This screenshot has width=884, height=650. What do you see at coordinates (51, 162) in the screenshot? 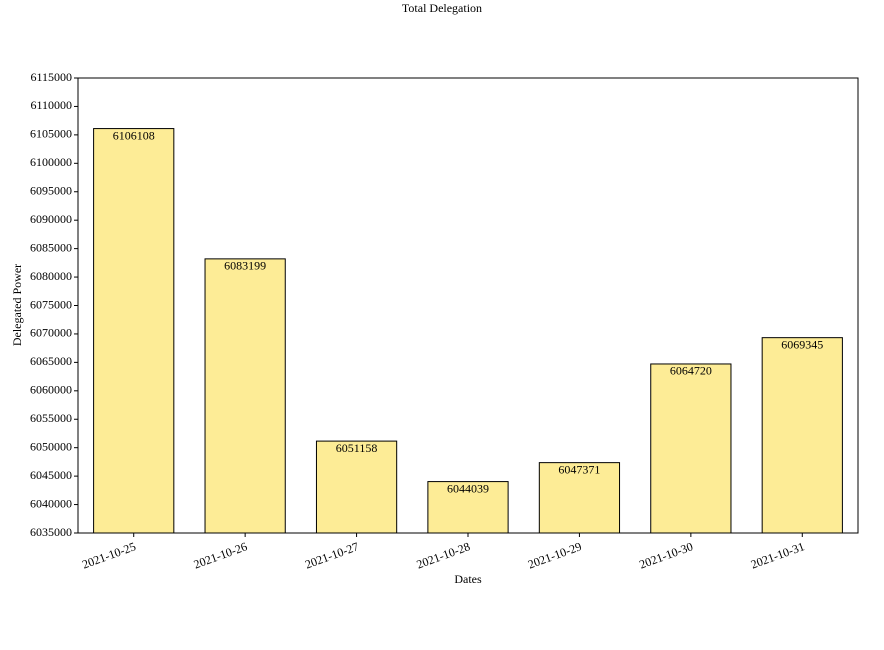
I see `y-tick-label: 6100000` at bounding box center [51, 162].